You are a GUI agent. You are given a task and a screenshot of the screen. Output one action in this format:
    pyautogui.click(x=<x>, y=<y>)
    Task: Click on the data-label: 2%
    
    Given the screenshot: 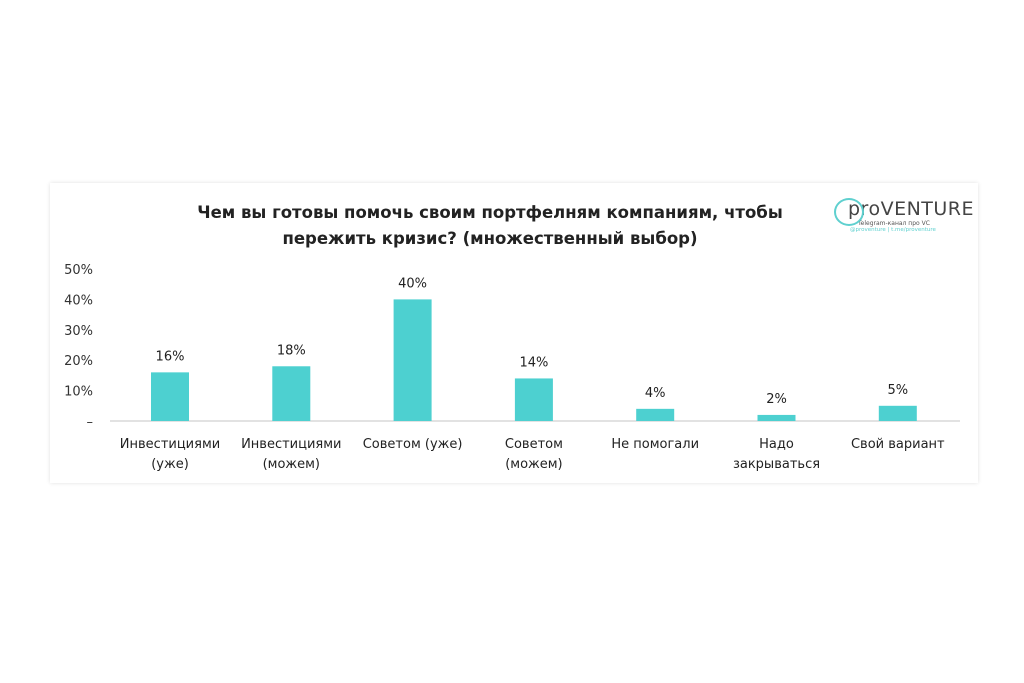 What is the action you would take?
    pyautogui.click(x=776, y=399)
    